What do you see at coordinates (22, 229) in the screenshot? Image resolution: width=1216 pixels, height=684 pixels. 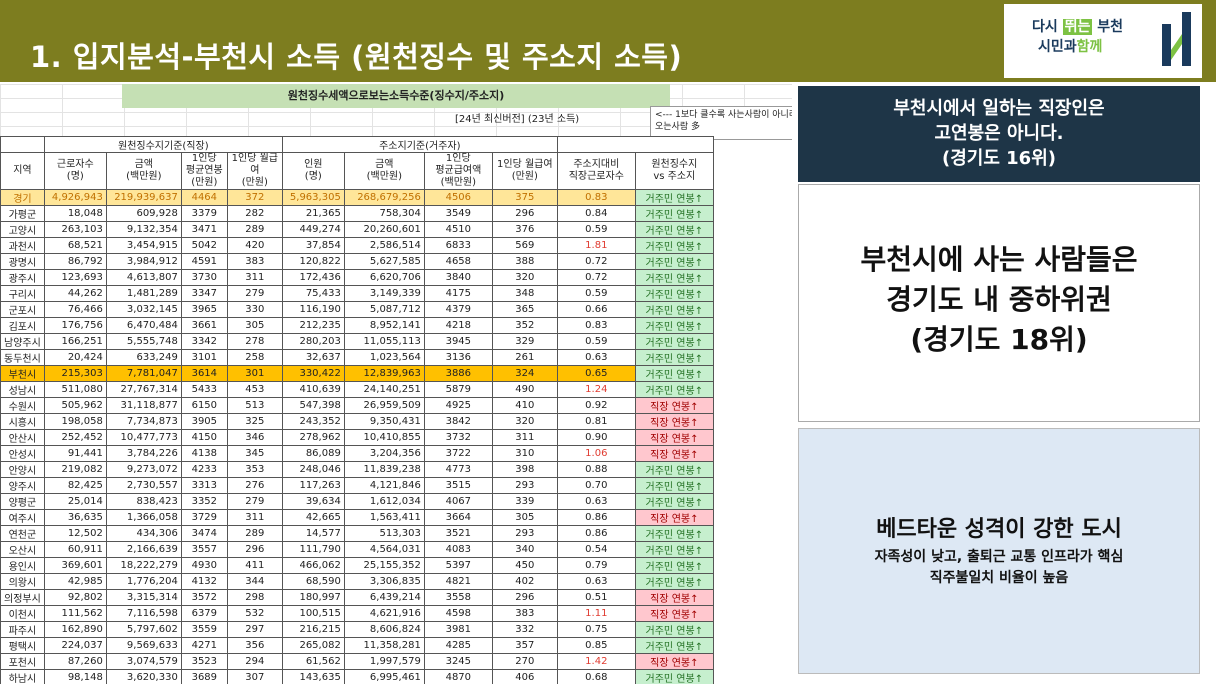 I see `region-cell: 고양시` at bounding box center [22, 229].